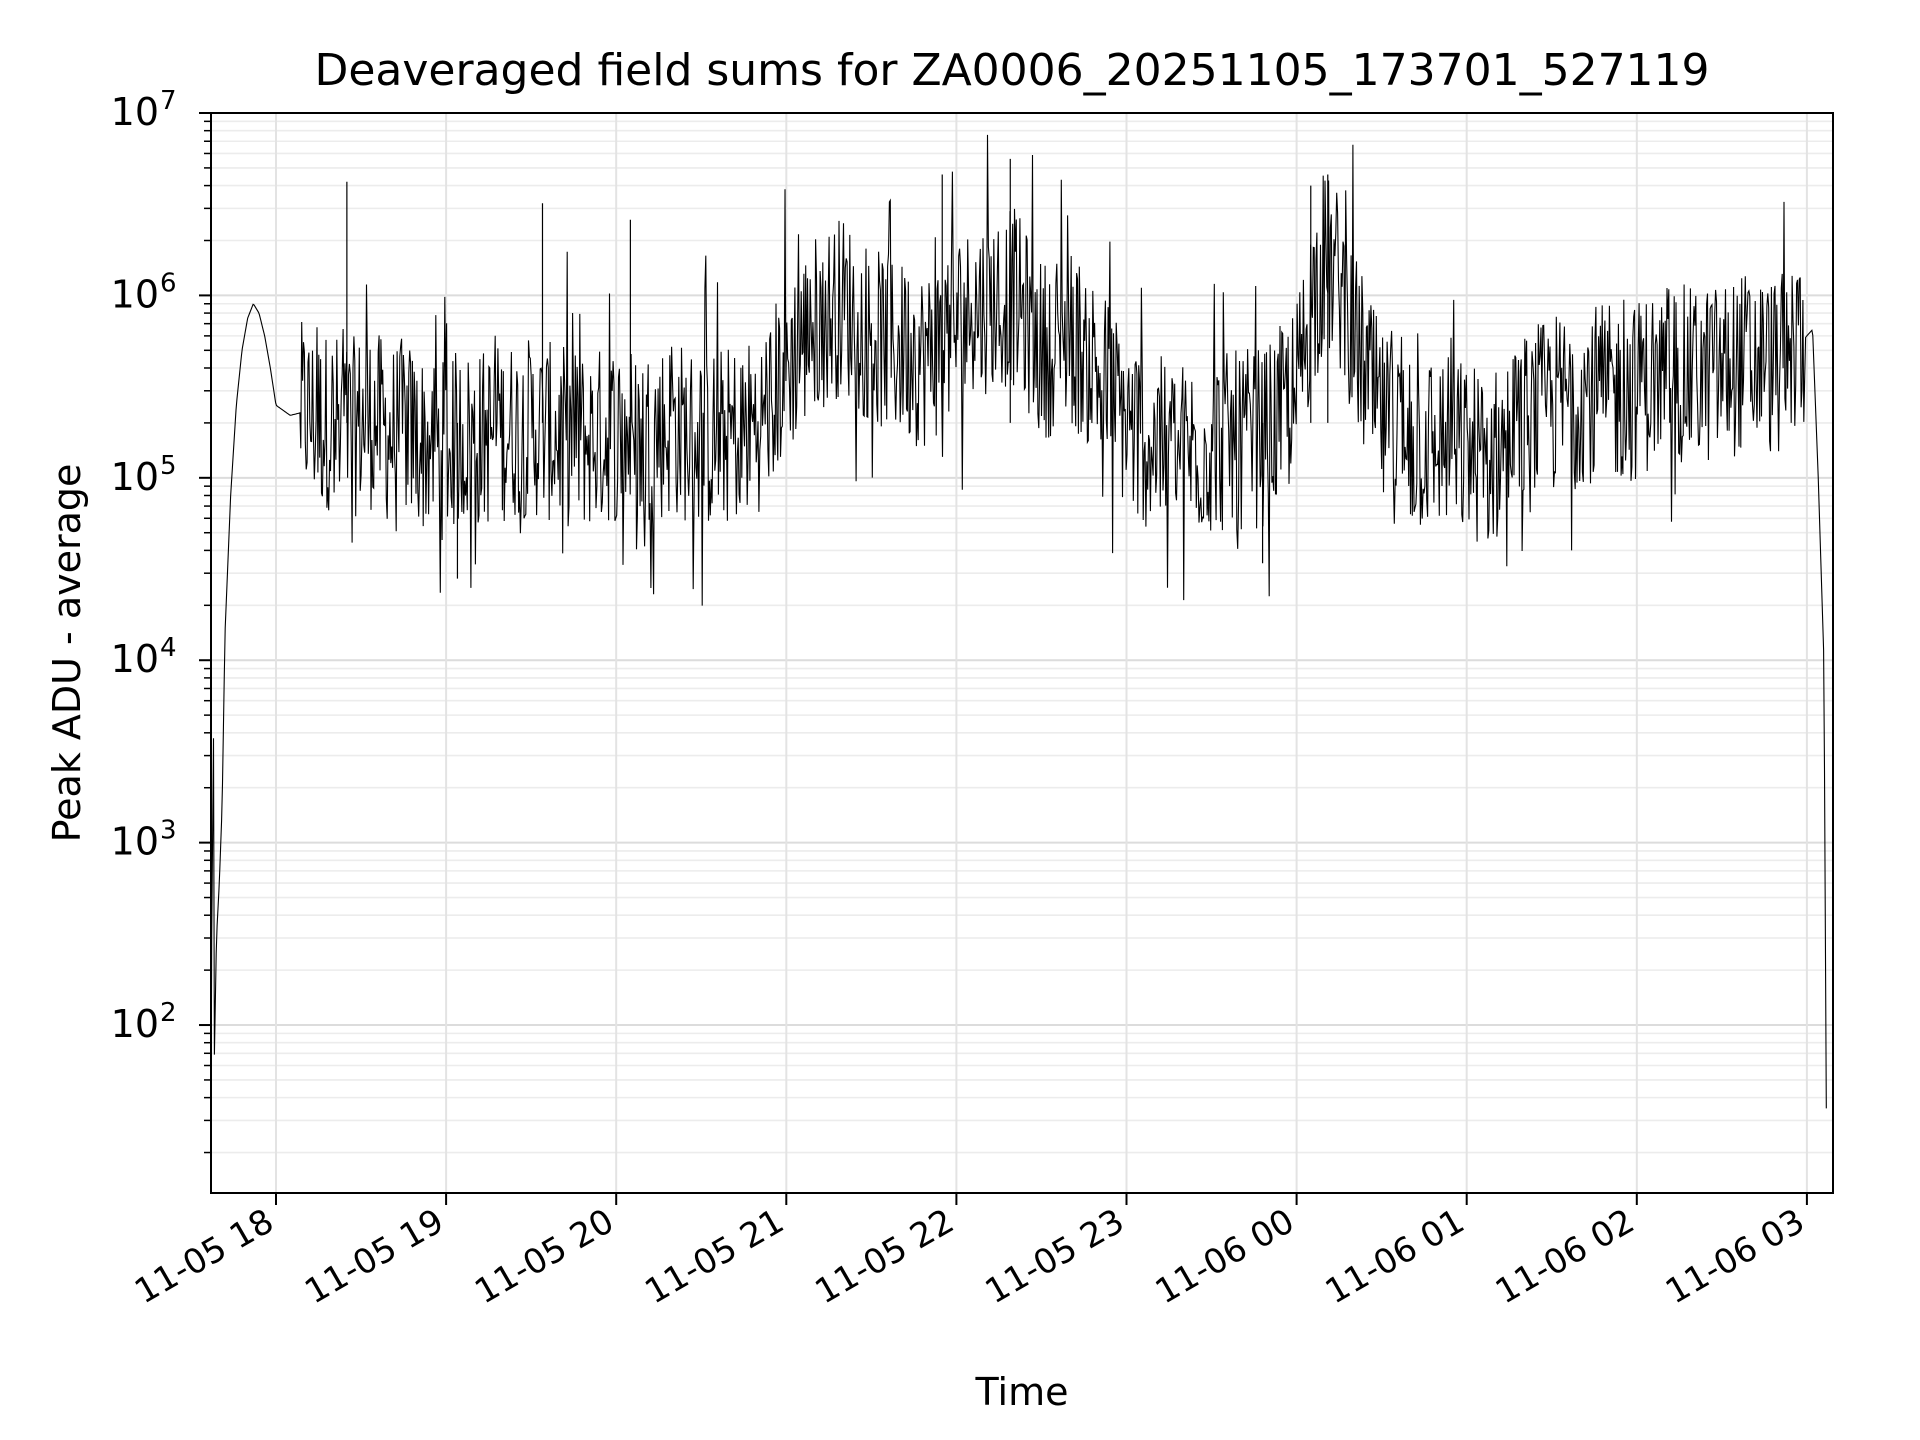 Image resolution: width=1920 pixels, height=1440 pixels. Describe the element at coordinates (1022, 1392) in the screenshot. I see `x-axis-label: Time` at that location.